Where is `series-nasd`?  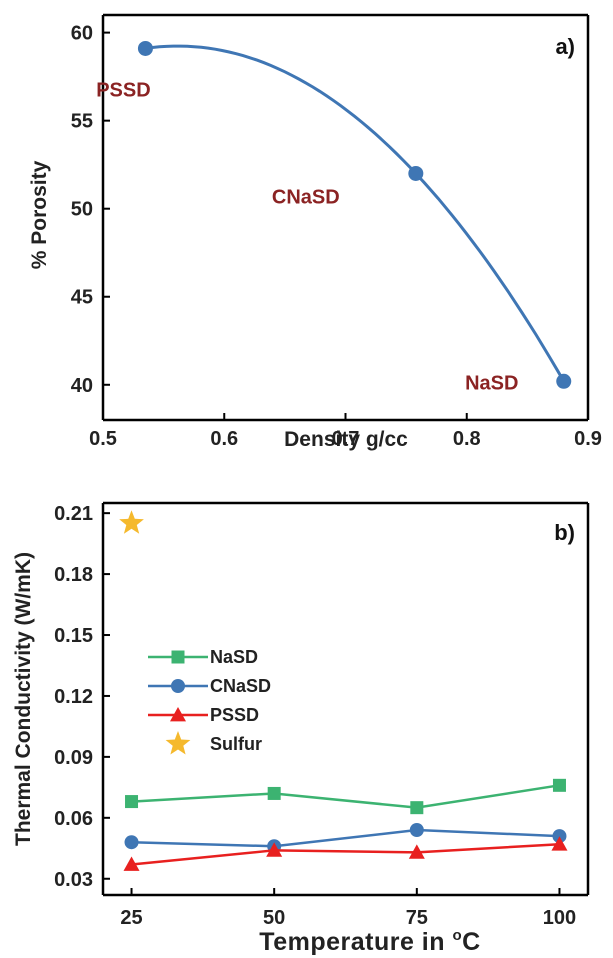
series-nasd is located at coordinates (345, 796).